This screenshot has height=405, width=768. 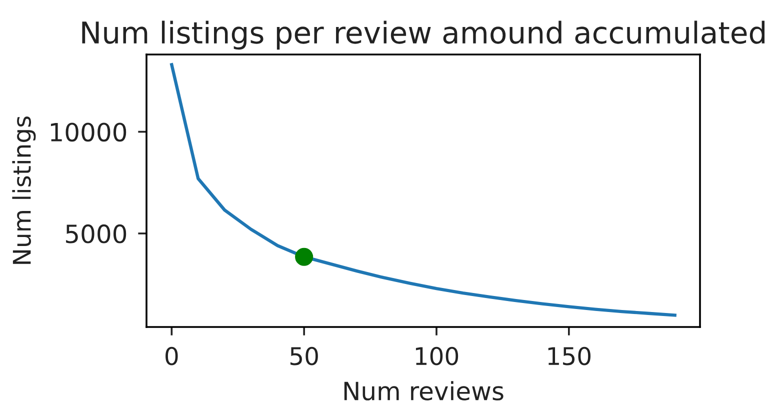 What do you see at coordinates (24, 190) in the screenshot?
I see `y-axis-title: Num listings` at bounding box center [24, 190].